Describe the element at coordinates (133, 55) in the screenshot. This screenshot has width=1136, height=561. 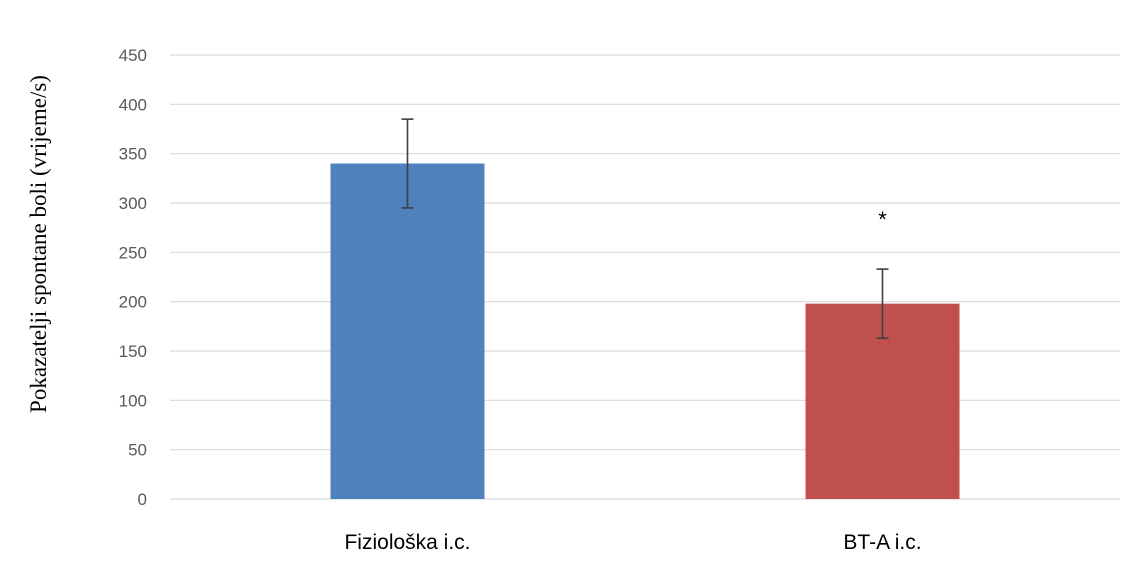
I see `y-tick-label: 450` at that location.